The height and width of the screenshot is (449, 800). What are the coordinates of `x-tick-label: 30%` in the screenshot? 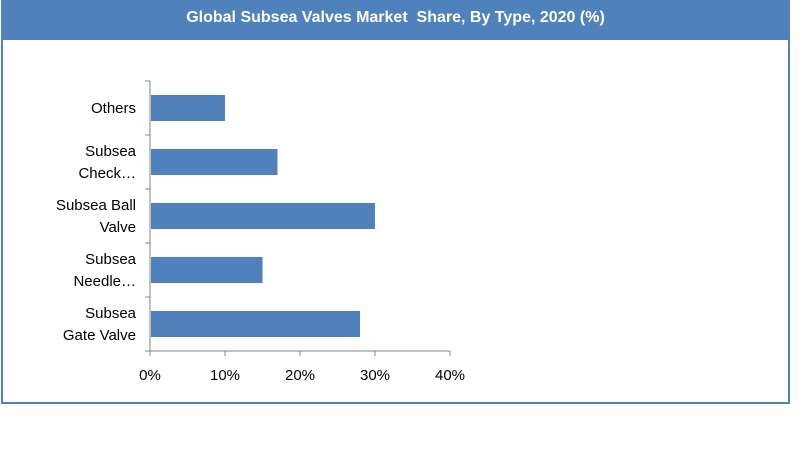 It's located at (375, 375).